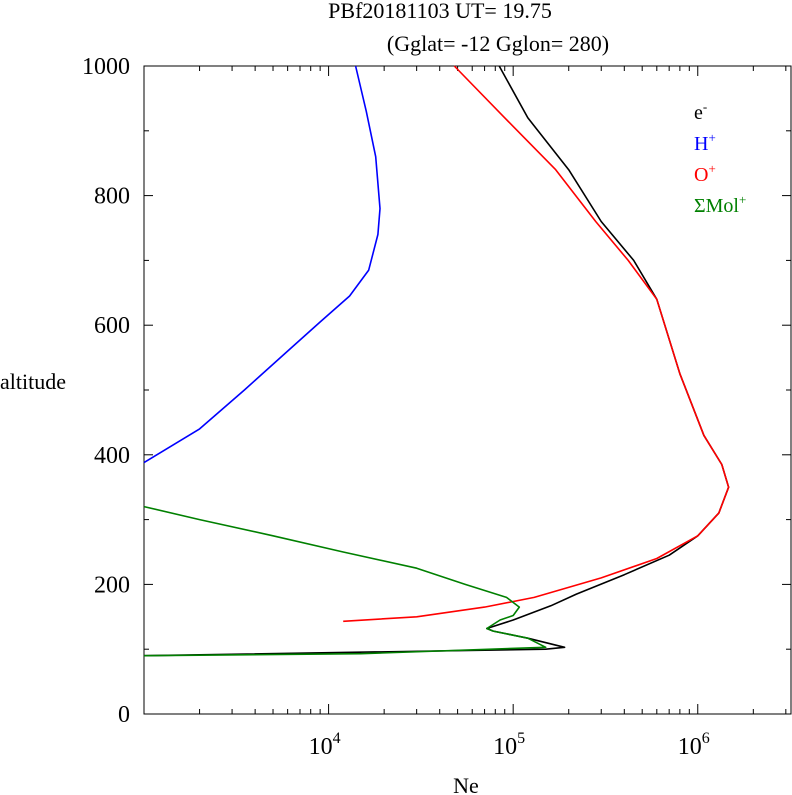 The height and width of the screenshot is (795, 792). I want to click on legend-entry: ΣMol+, so click(720, 204).